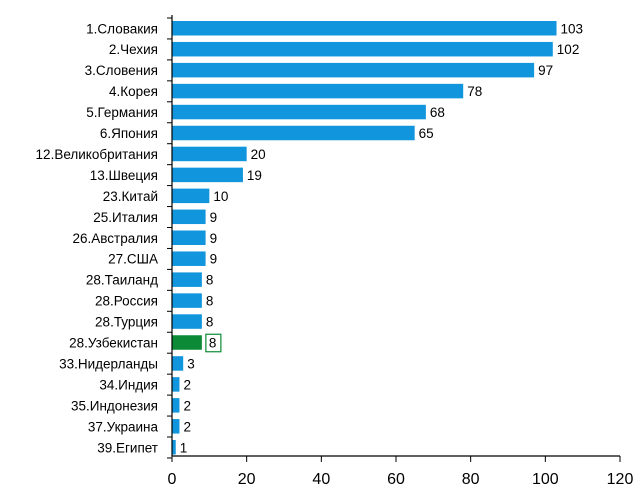  I want to click on category-label-3: 4.Корея, so click(133, 91).